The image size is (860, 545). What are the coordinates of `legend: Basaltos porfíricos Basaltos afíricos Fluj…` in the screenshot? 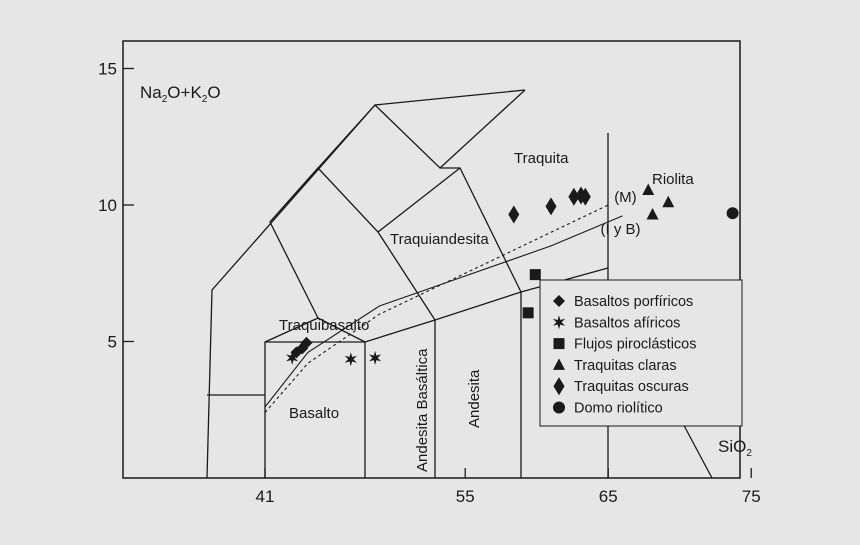 It's located at (641, 353).